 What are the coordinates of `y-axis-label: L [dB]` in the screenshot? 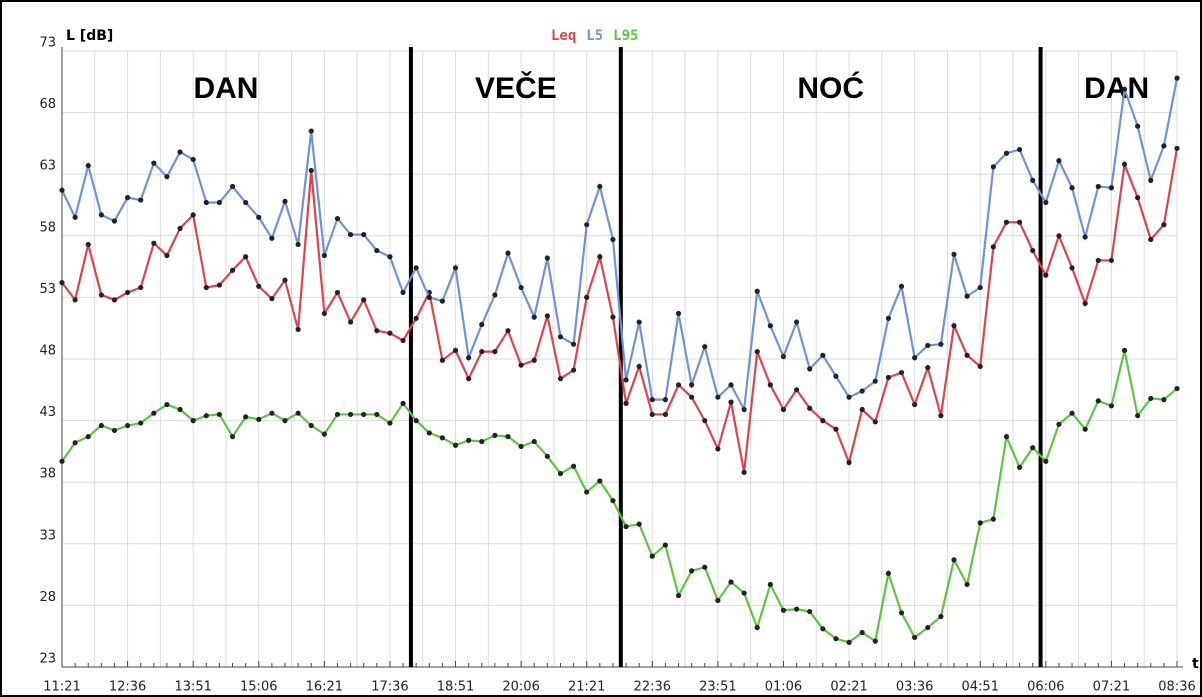 It's located at (89, 36).